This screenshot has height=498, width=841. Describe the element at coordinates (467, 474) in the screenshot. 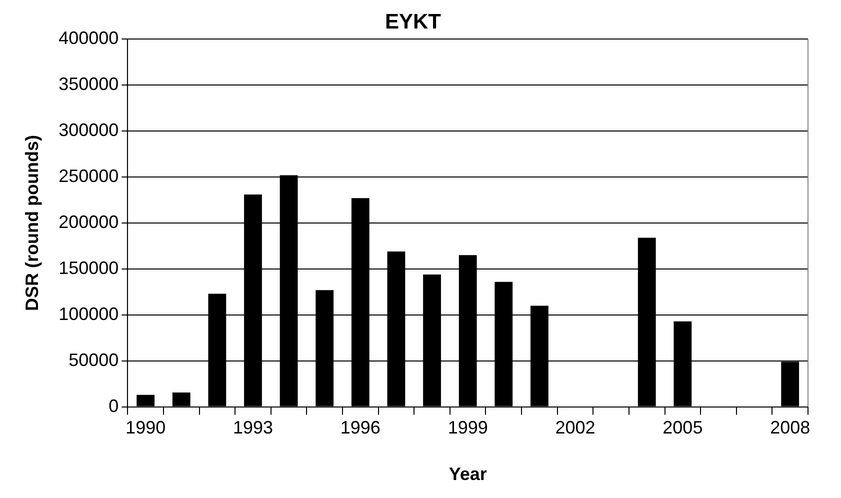

I see `x-axis-title: Year` at that location.